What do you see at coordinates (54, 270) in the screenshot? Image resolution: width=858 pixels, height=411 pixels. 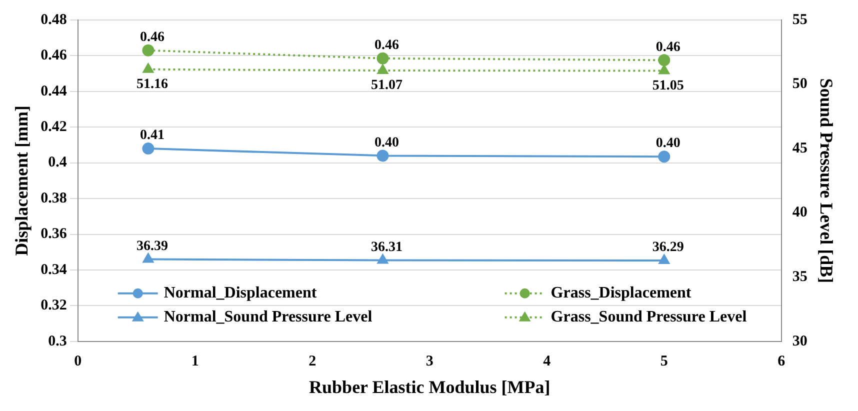 I see `y-tick-label: 0.34` at bounding box center [54, 270].